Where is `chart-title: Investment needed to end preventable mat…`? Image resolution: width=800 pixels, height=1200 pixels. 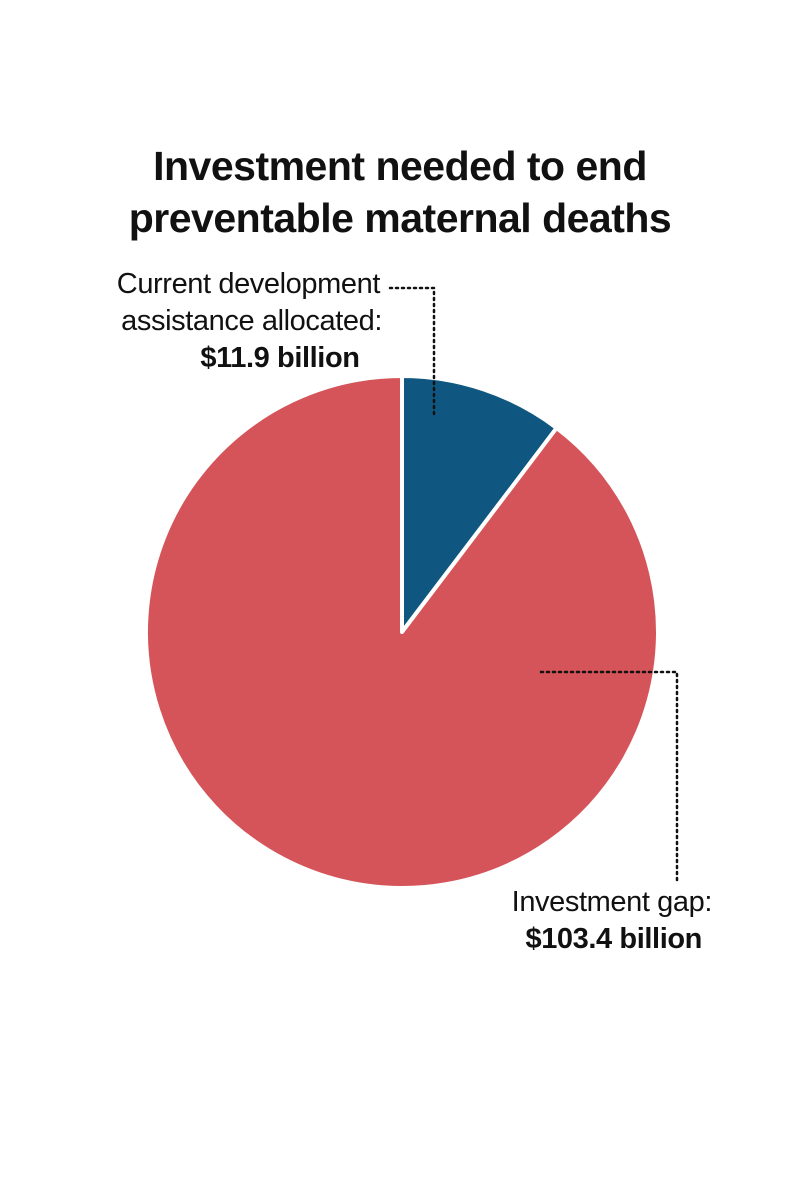
chart-title: Investment needed to end preventable mat… is located at coordinates (400, 192).